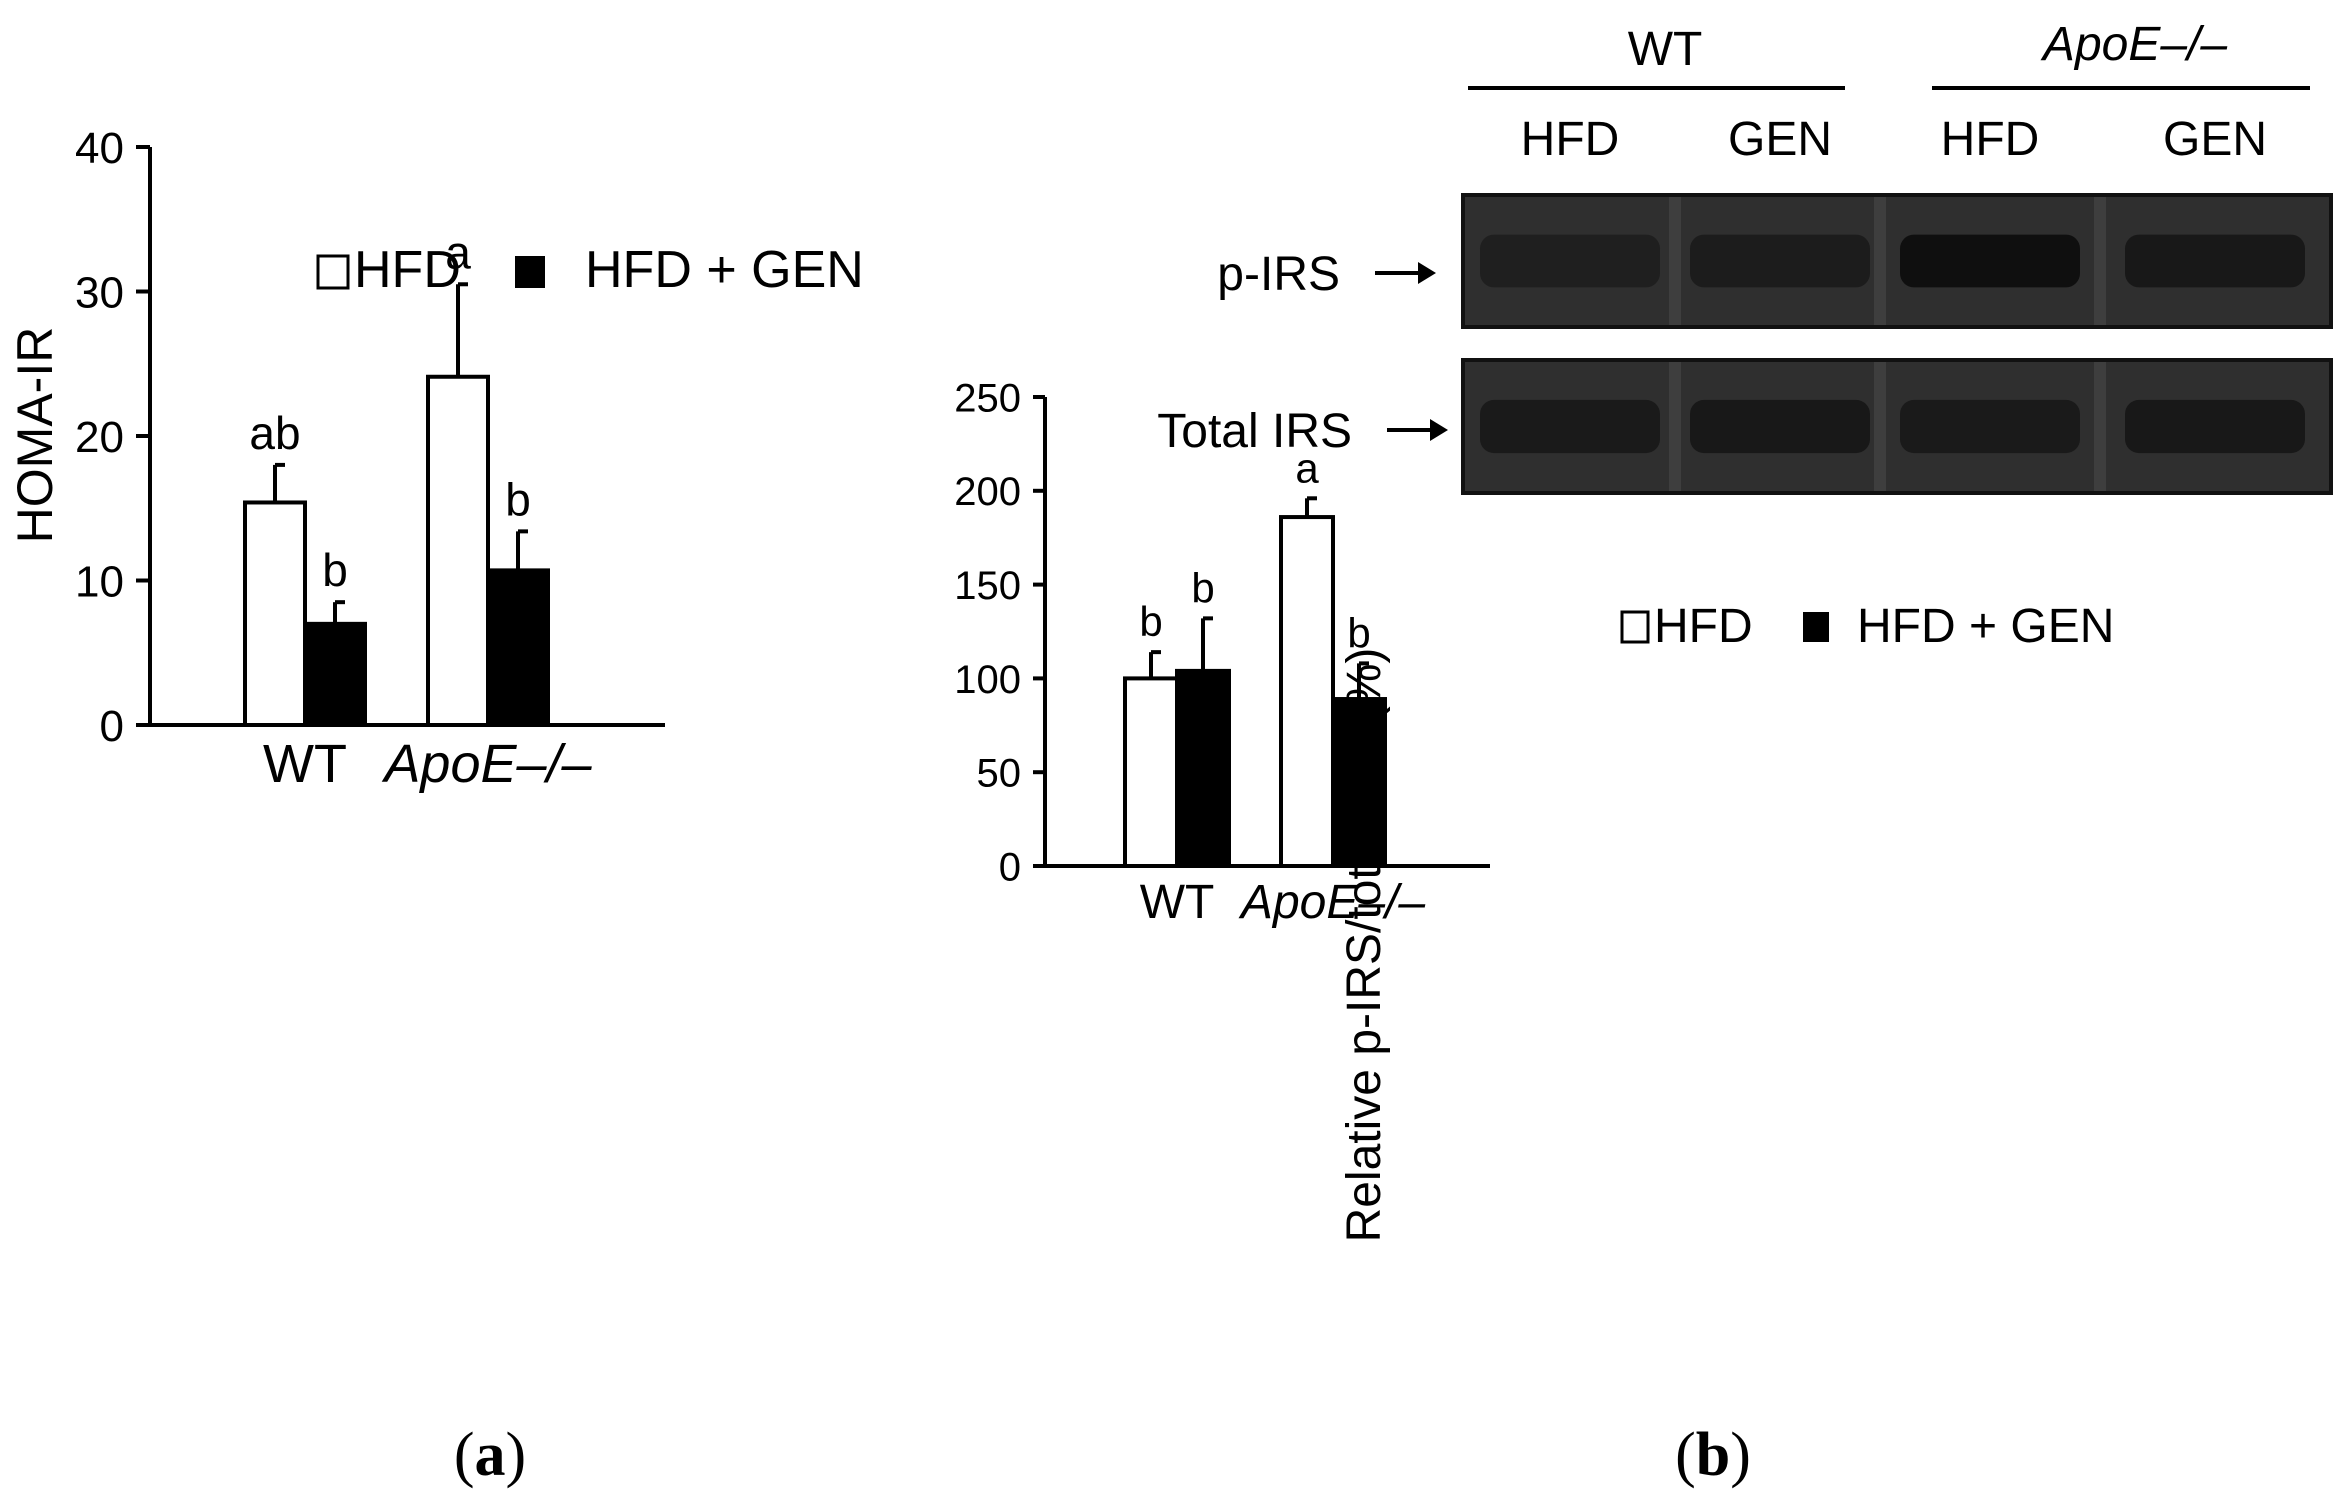  Describe the element at coordinates (99, 292) in the screenshot. I see `y-tick-label: 30` at that location.